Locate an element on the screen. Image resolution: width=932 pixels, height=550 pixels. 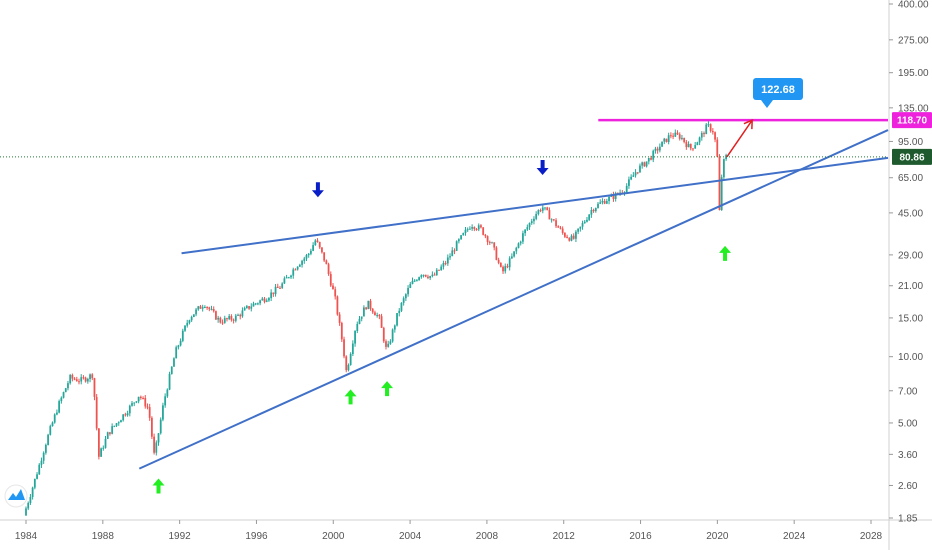
down-arrow-icon is located at coordinates (542, 167).